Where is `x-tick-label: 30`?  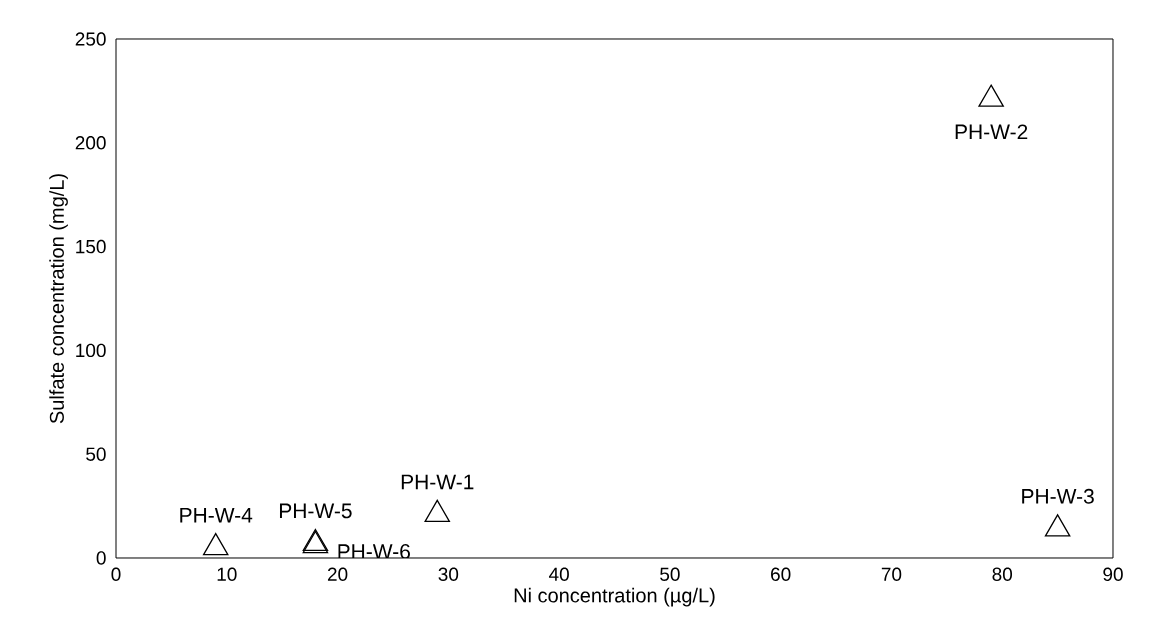
x-tick-label: 30 is located at coordinates (448, 574).